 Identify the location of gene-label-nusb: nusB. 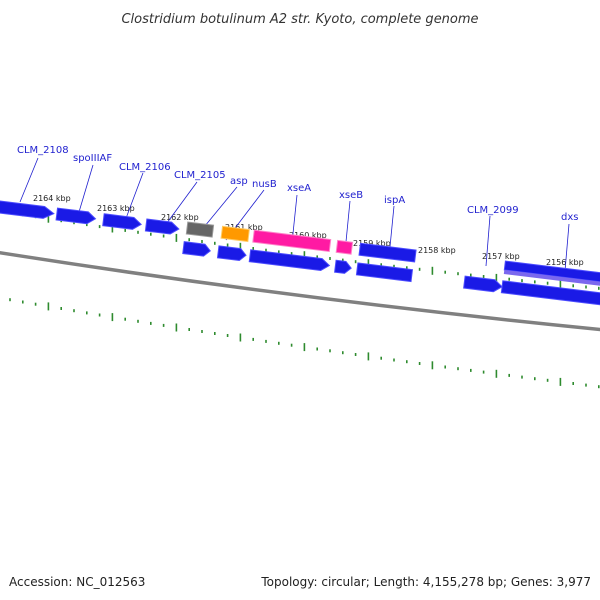
(264, 184).